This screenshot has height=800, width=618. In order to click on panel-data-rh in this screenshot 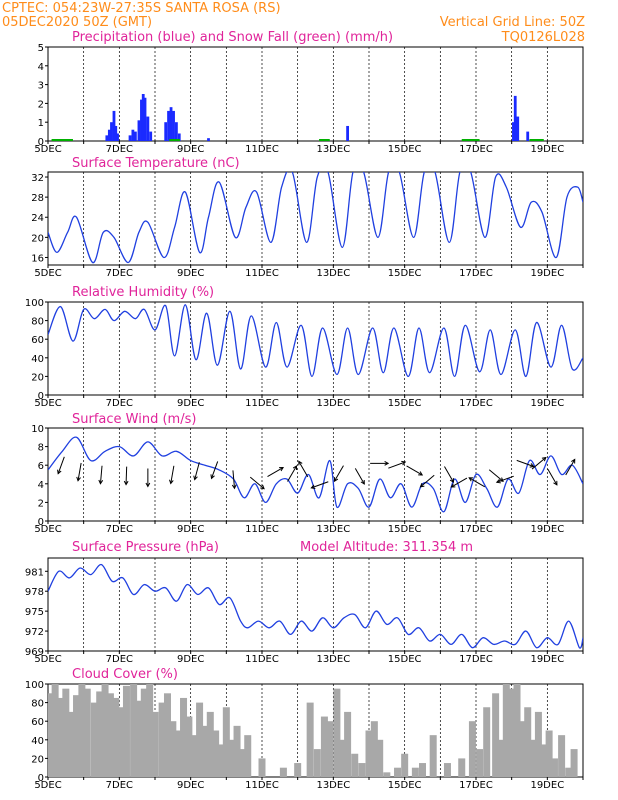, I will do `click(315, 341)`.